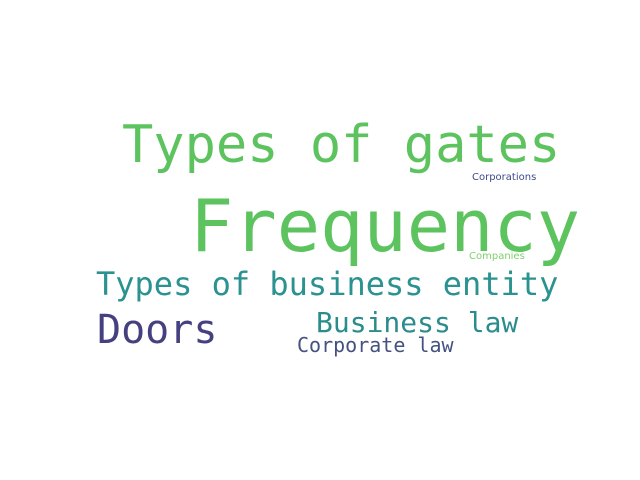  I want to click on word-corporate-law: Corporate law, so click(375, 345).